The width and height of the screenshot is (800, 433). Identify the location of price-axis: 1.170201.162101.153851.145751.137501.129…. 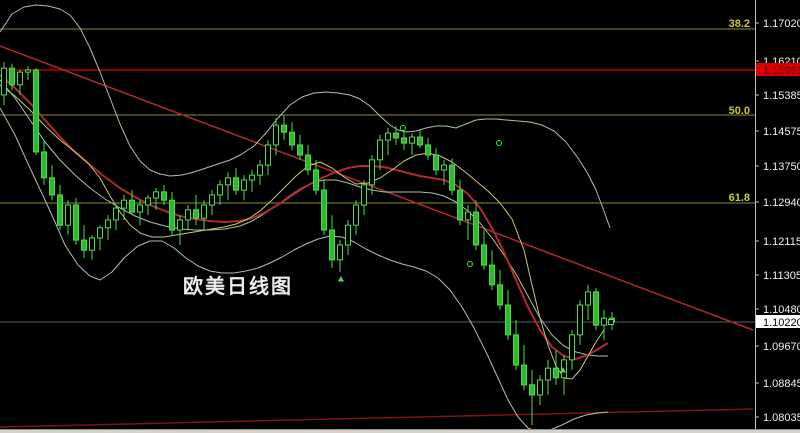
(777, 214).